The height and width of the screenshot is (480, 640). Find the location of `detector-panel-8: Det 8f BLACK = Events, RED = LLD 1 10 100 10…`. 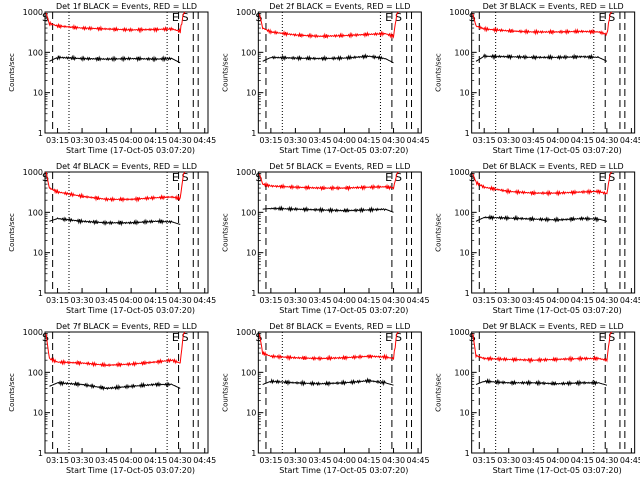

detector-panel-8: Det 8f BLACK = Events, RED = LLD 1 10 100 10… is located at coordinates (325, 398).